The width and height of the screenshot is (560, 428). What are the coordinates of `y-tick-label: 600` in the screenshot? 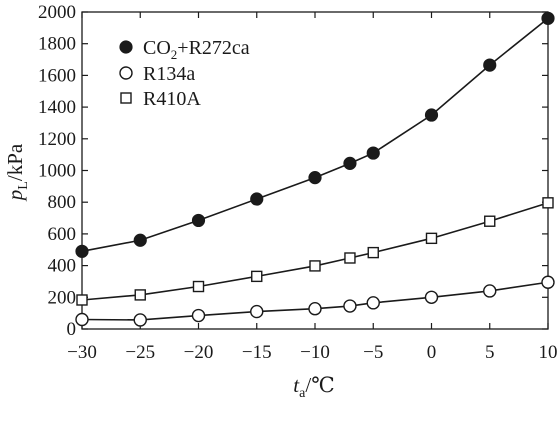 It's located at (62, 234).